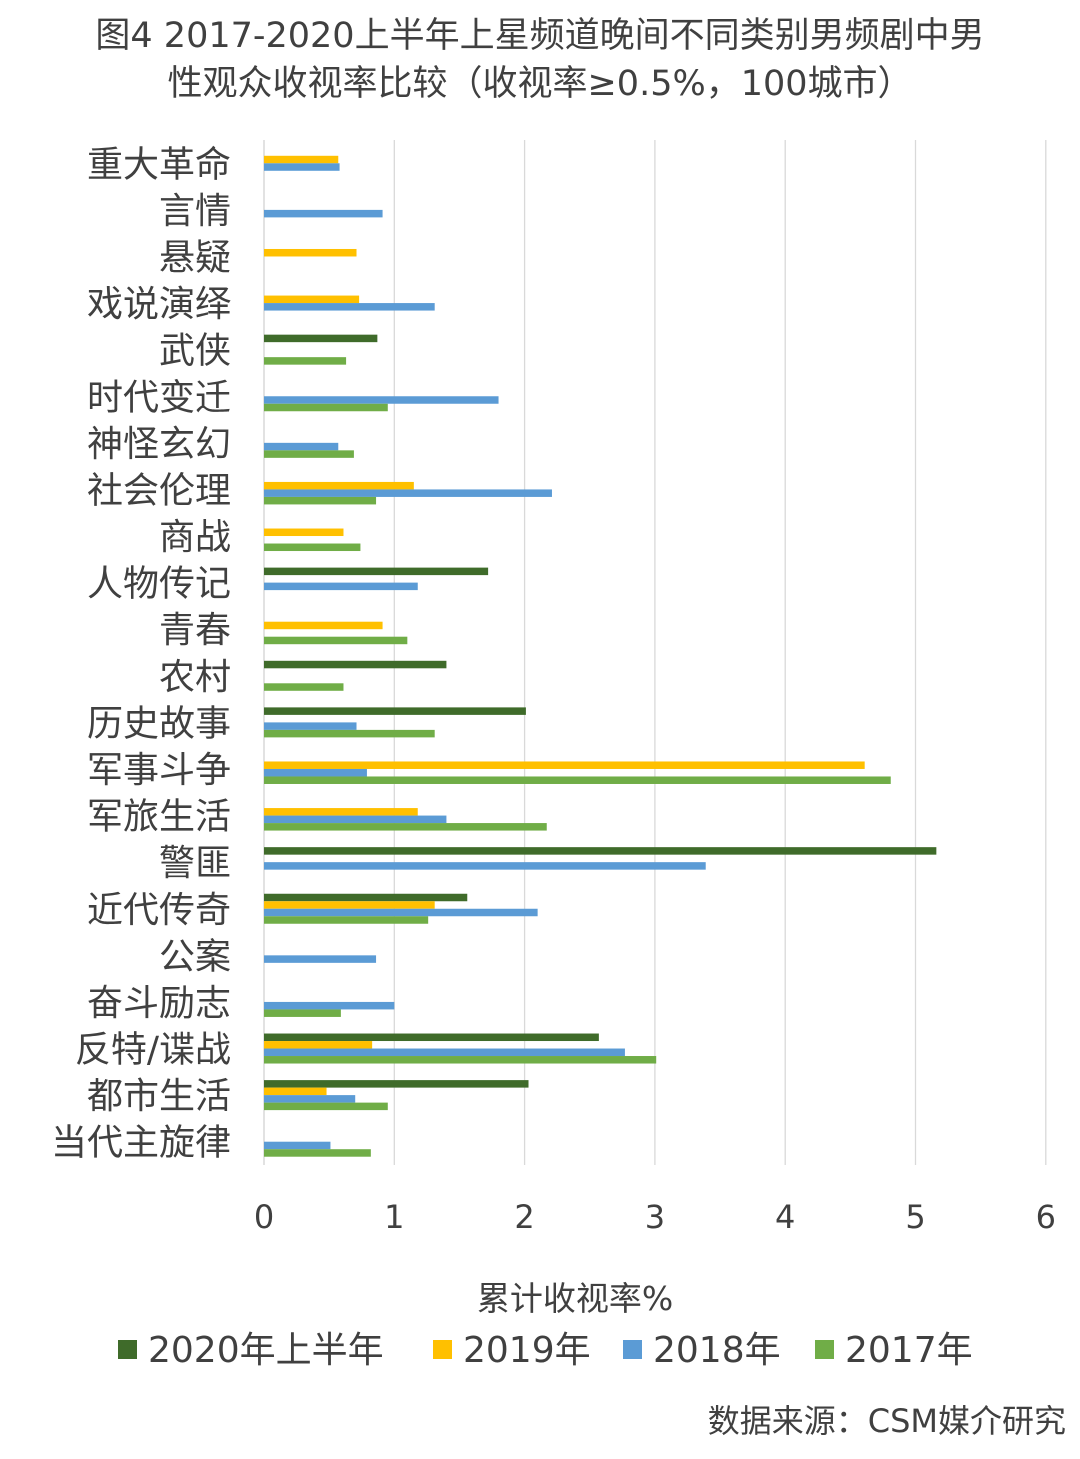 This screenshot has height=1459, width=1080. Describe the element at coordinates (394, 1217) in the screenshot. I see `x-tick-label: 1` at that location.